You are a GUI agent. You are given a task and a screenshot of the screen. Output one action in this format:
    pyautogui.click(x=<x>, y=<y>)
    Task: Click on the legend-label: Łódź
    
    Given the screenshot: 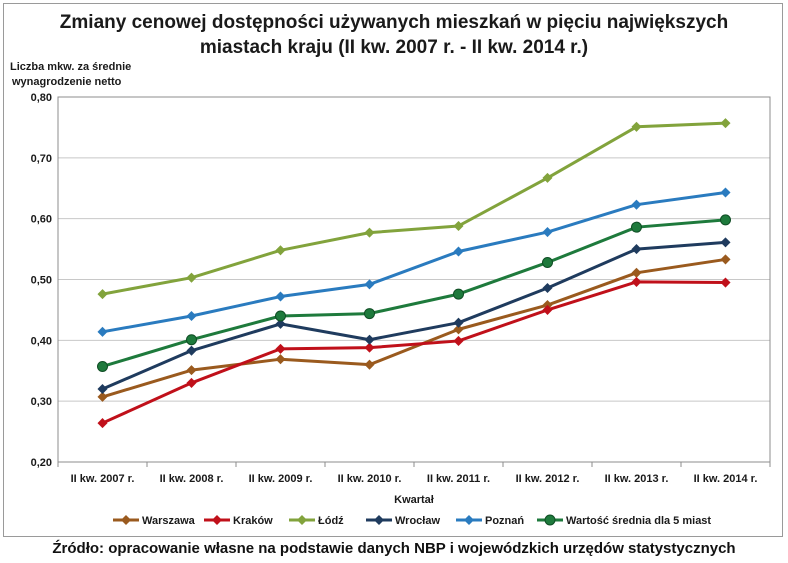 What is the action you would take?
    pyautogui.click(x=331, y=521)
    